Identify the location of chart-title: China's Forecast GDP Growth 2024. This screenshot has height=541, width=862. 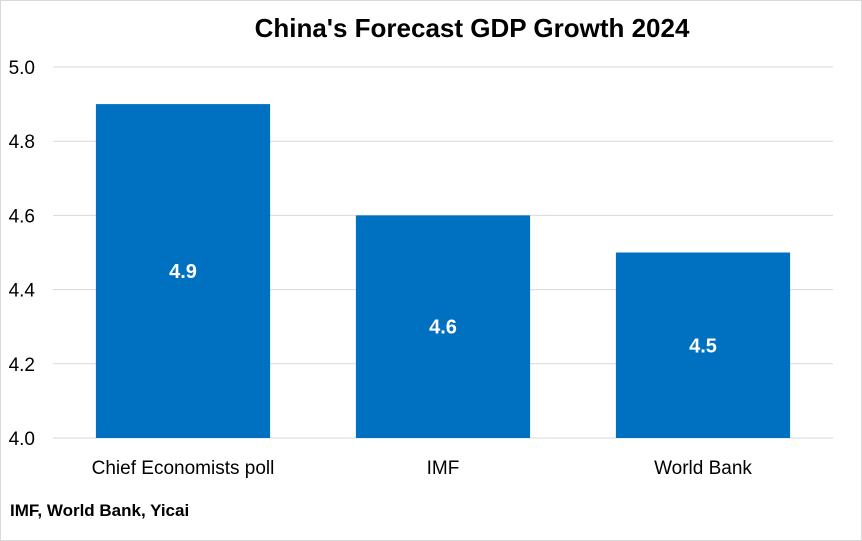
(472, 28).